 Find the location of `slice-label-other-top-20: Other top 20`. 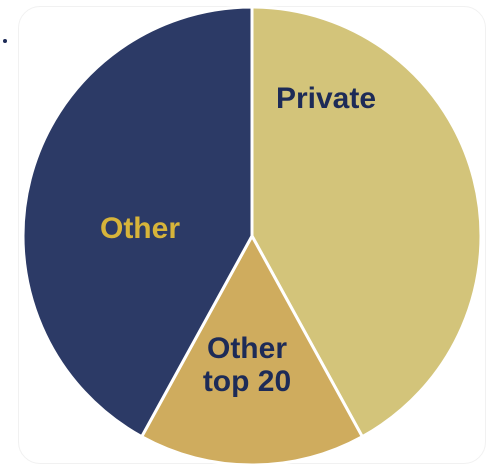

slice-label-other-top-20: Other top 20 is located at coordinates (247, 365).